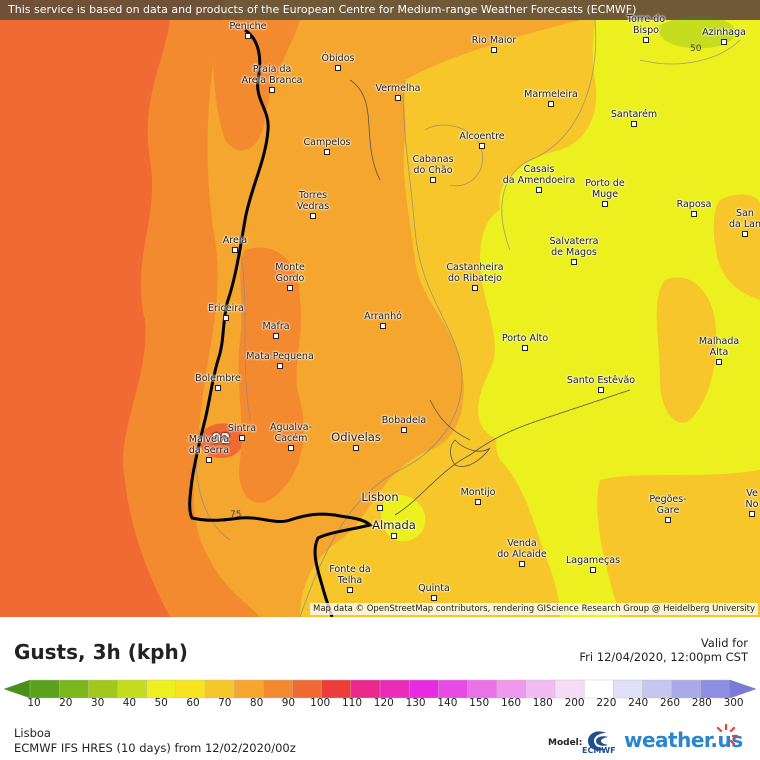 Image resolution: width=760 pixels, height=760 pixels. I want to click on scale-tick-label: 40, so click(129, 703).